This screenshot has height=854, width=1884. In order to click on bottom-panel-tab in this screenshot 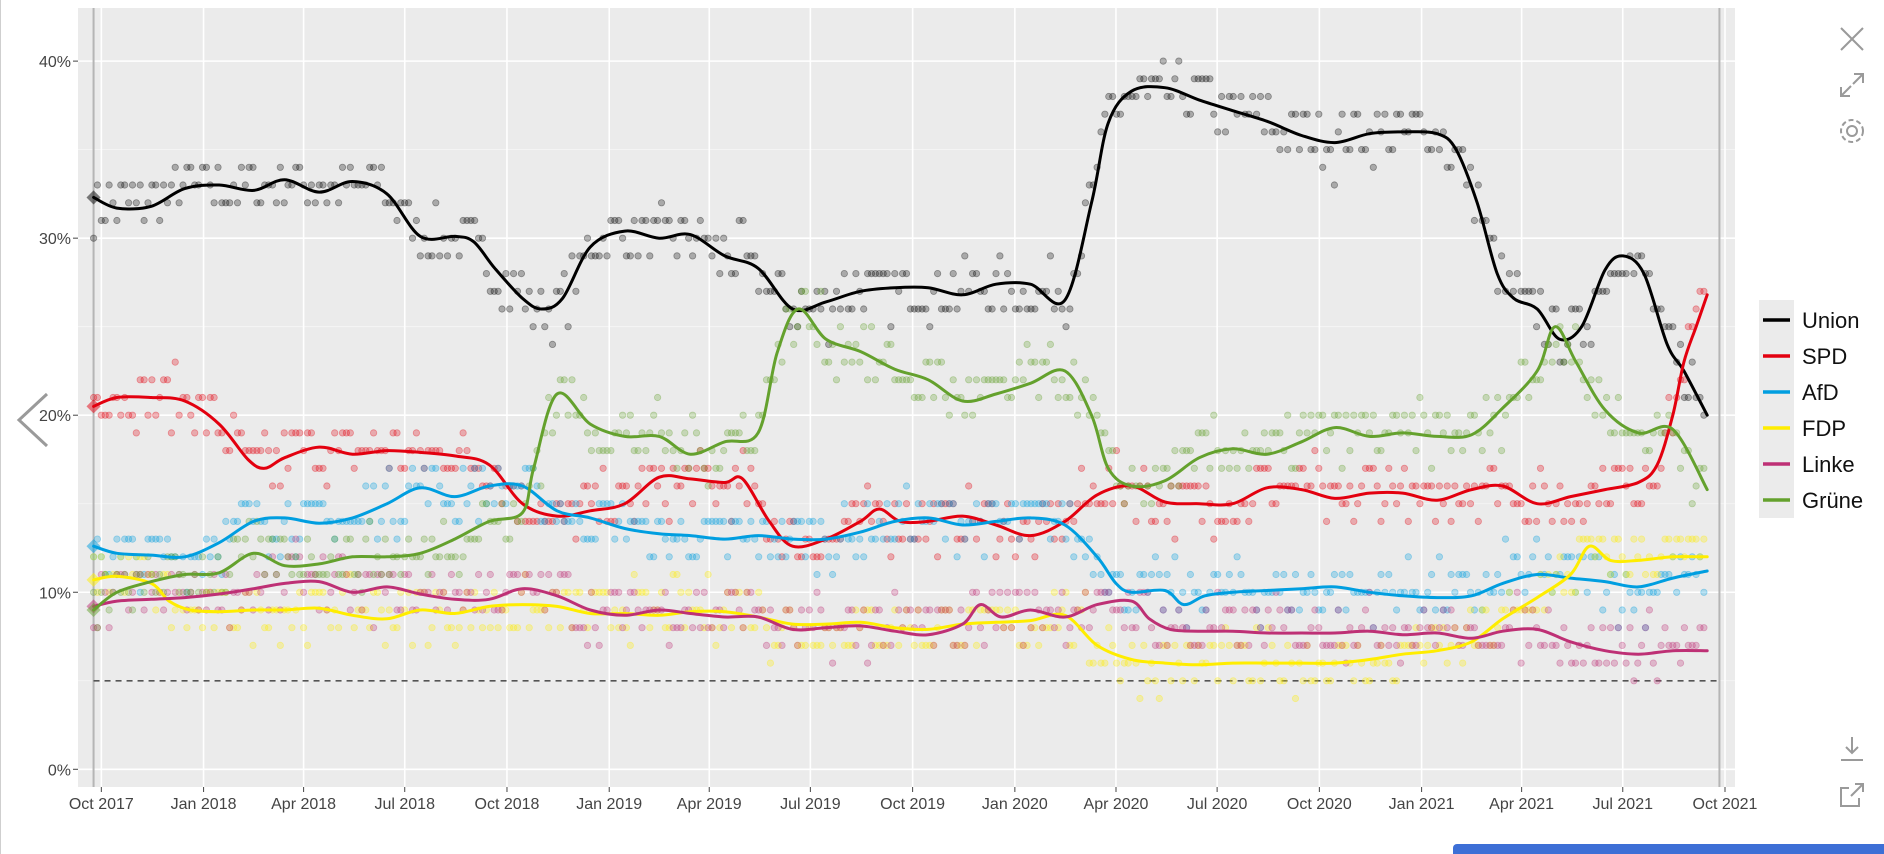, I will do `click(1668, 849)`.